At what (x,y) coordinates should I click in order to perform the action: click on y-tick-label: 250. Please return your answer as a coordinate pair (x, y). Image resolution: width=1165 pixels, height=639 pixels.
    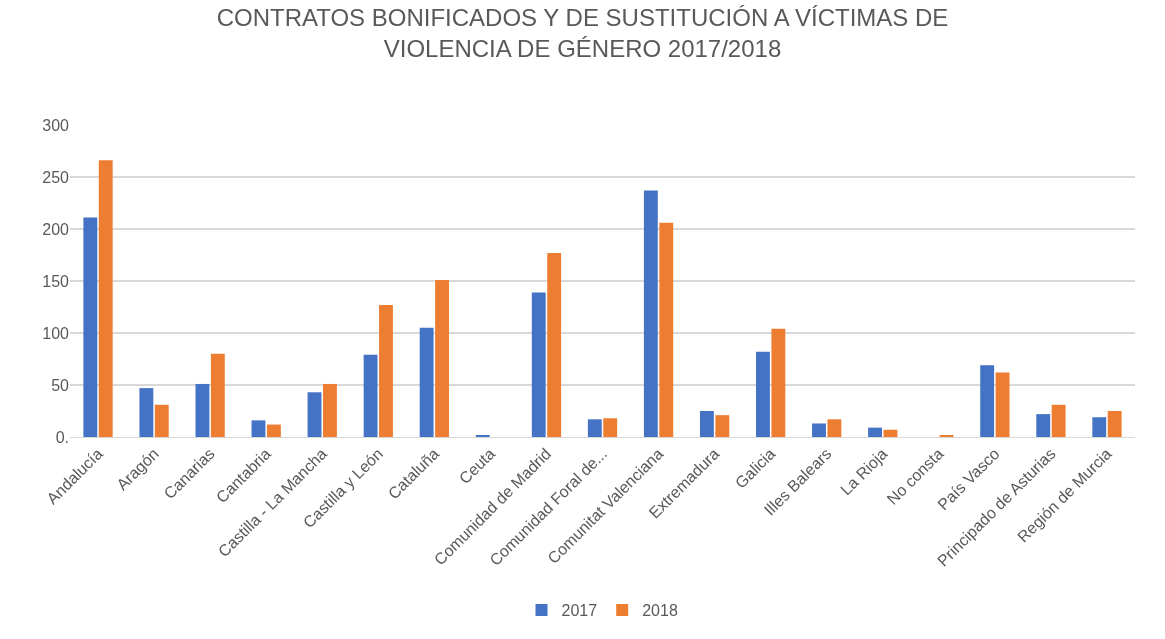
    Looking at the image, I should click on (56, 177).